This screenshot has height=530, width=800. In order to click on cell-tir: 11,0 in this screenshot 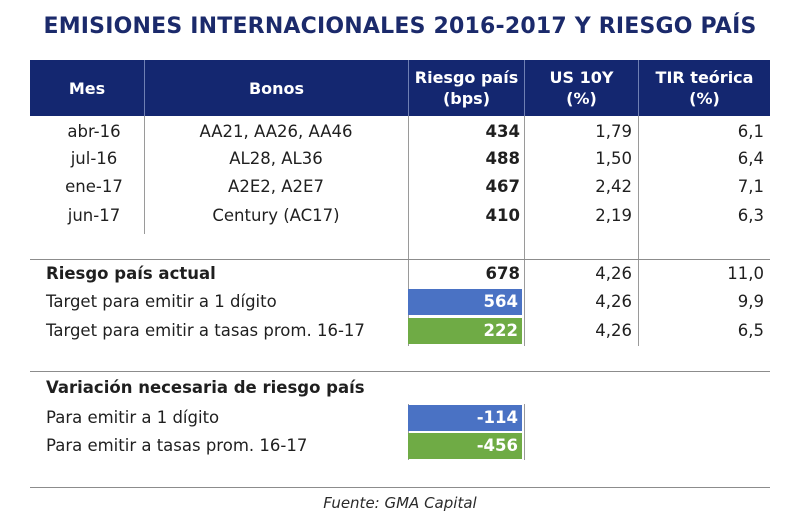, I will do `click(745, 273)`.